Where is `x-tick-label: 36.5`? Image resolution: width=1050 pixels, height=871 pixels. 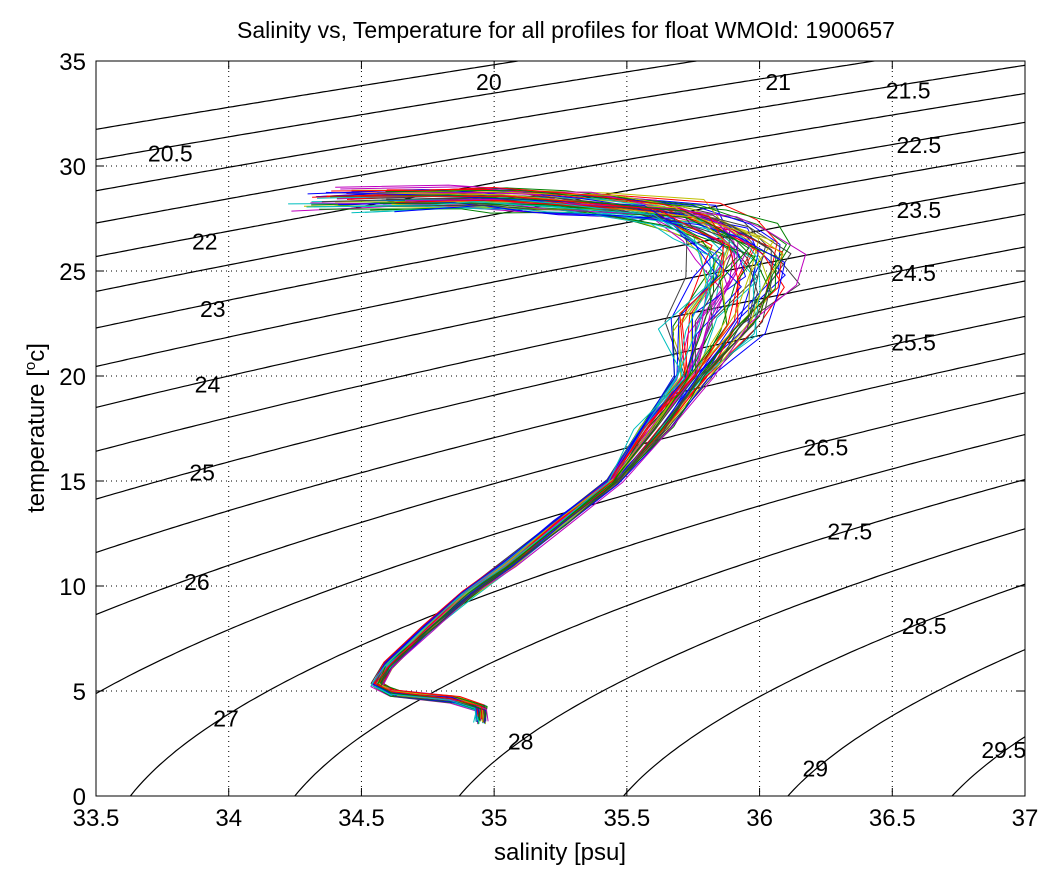 x-tick-label: 36.5 is located at coordinates (892, 818).